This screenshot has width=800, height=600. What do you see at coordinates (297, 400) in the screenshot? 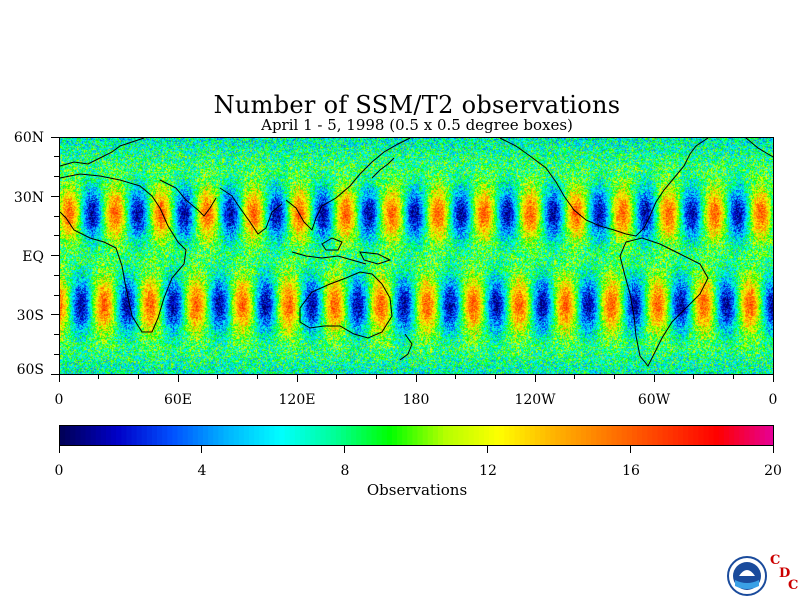
I see `lon-label-120e: 120E` at bounding box center [297, 400].